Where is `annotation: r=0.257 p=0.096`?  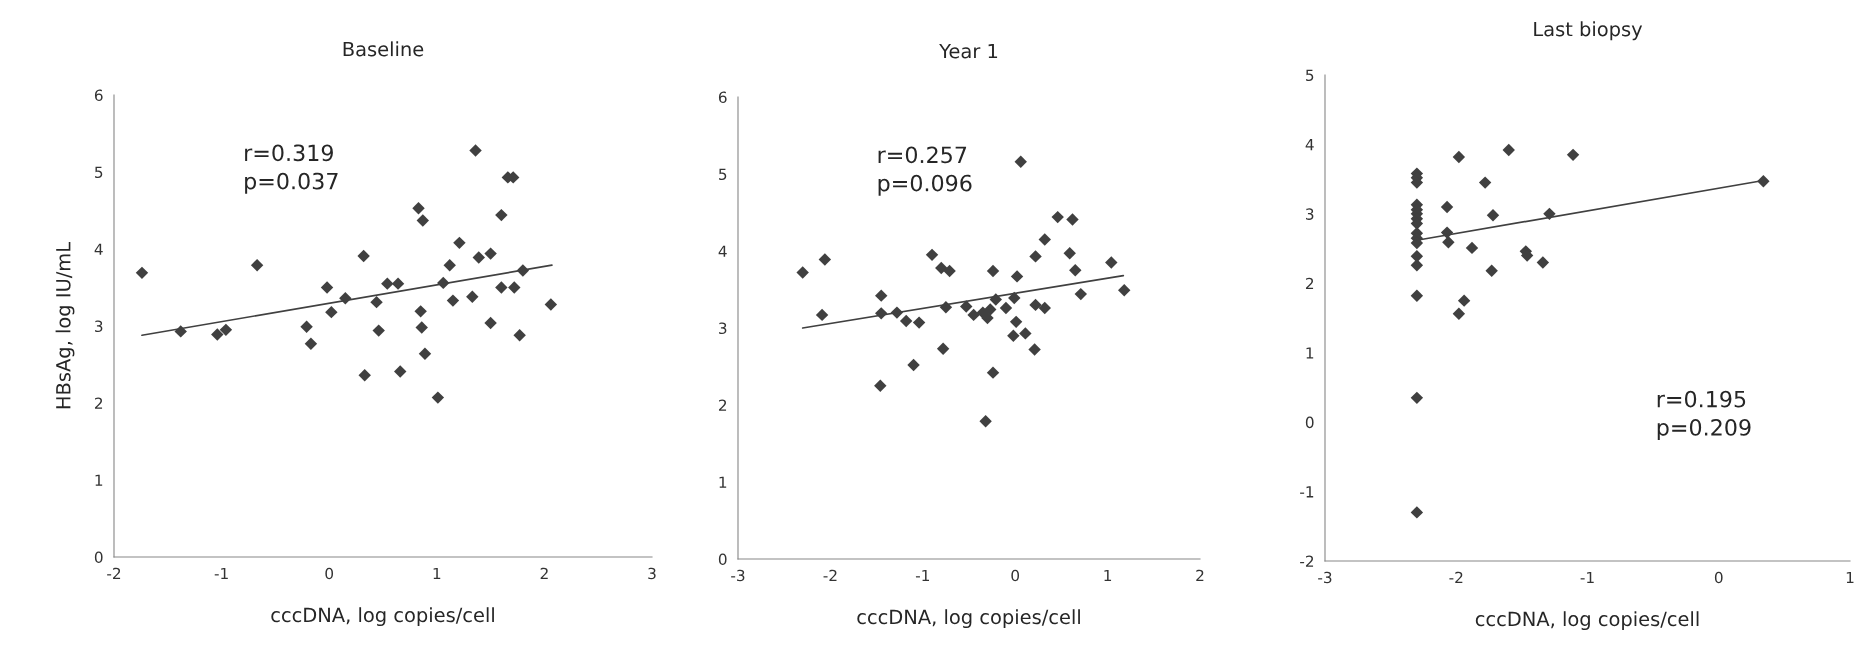
annotation: r=0.257 p=0.096 is located at coordinates (925, 171).